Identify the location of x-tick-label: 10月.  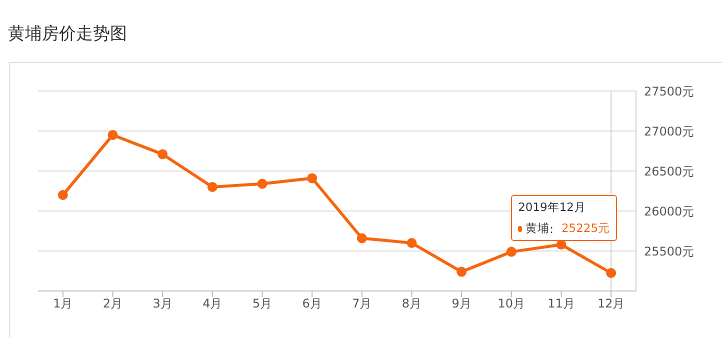
(512, 303).